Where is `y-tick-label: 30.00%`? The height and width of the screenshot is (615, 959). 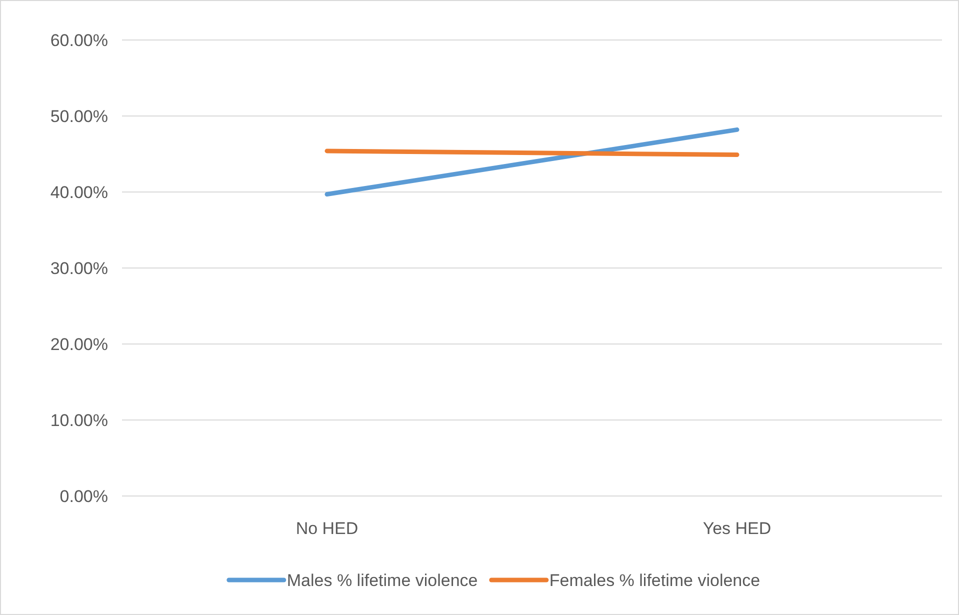 y-tick-label: 30.00% is located at coordinates (79, 268).